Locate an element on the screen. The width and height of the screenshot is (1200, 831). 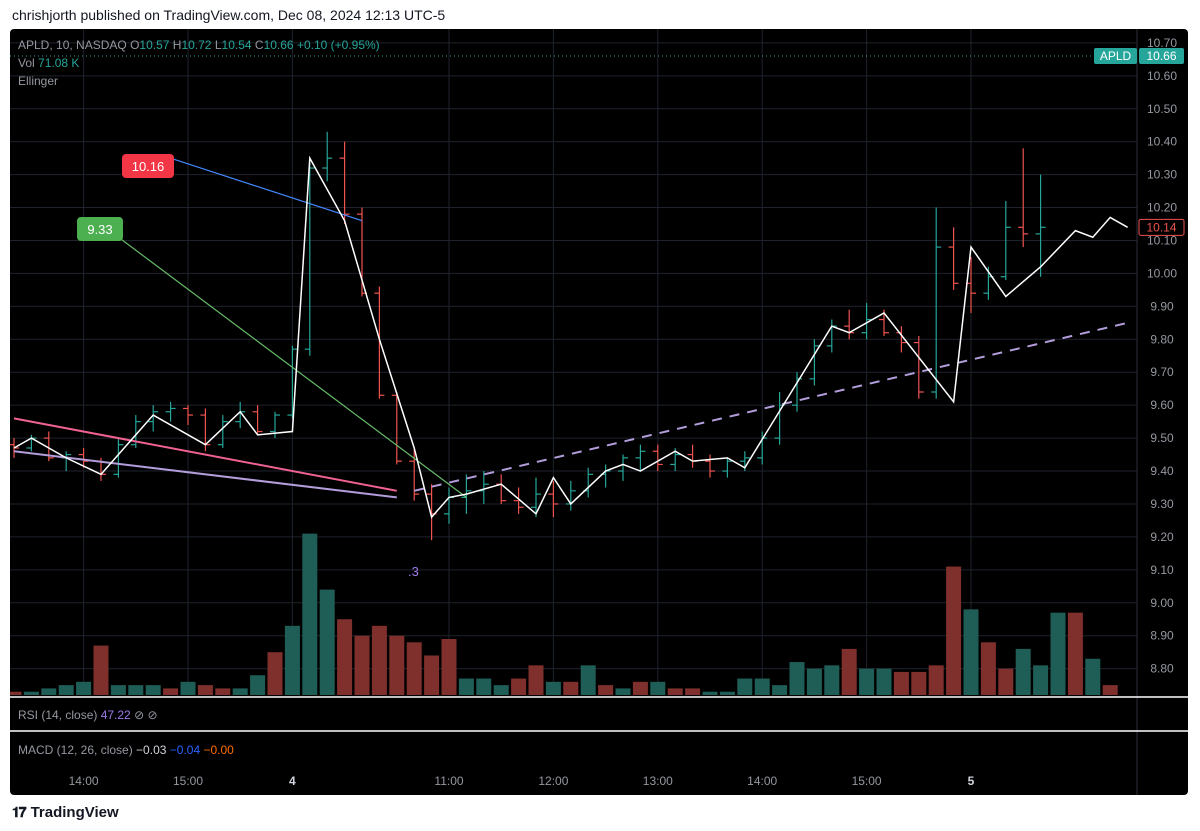
price-tick-label: 9.80 is located at coordinates (1162, 339).